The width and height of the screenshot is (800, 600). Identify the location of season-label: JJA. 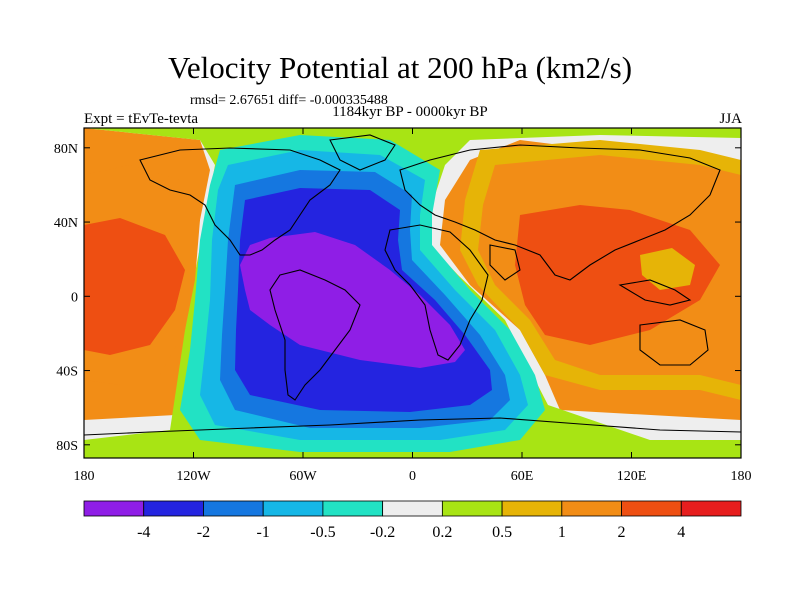
(730, 119).